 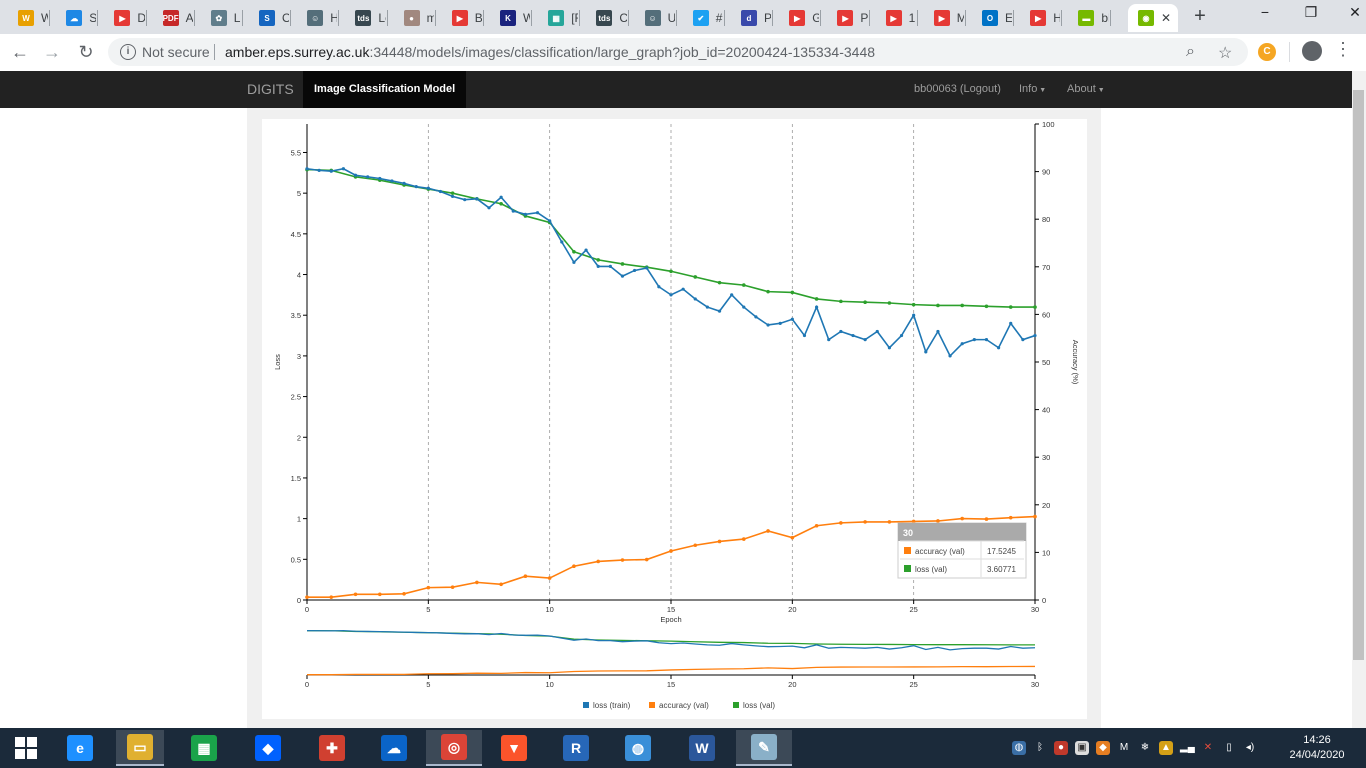 What do you see at coordinates (1032, 89) in the screenshot?
I see `info-menu: Info ▼` at bounding box center [1032, 89].